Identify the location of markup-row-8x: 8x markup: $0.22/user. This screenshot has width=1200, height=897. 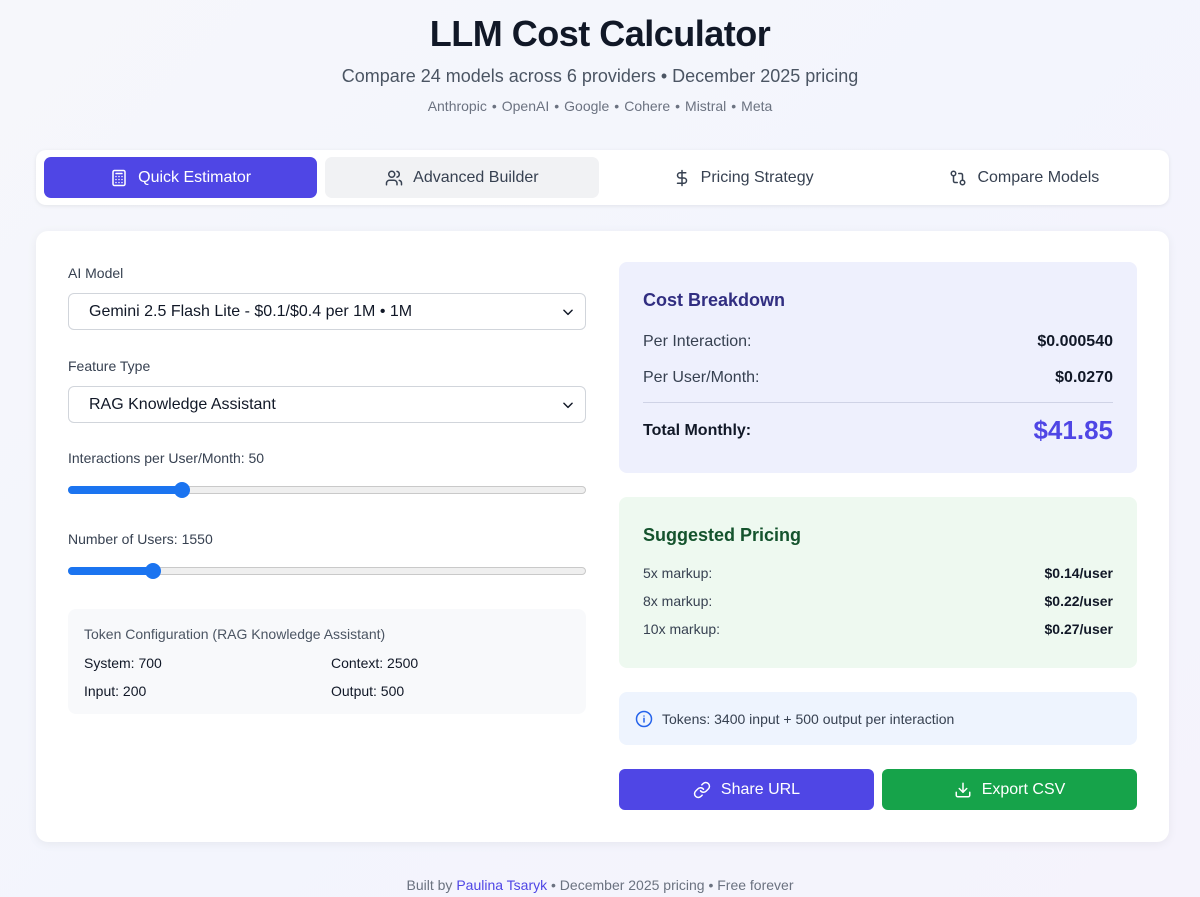
(878, 601).